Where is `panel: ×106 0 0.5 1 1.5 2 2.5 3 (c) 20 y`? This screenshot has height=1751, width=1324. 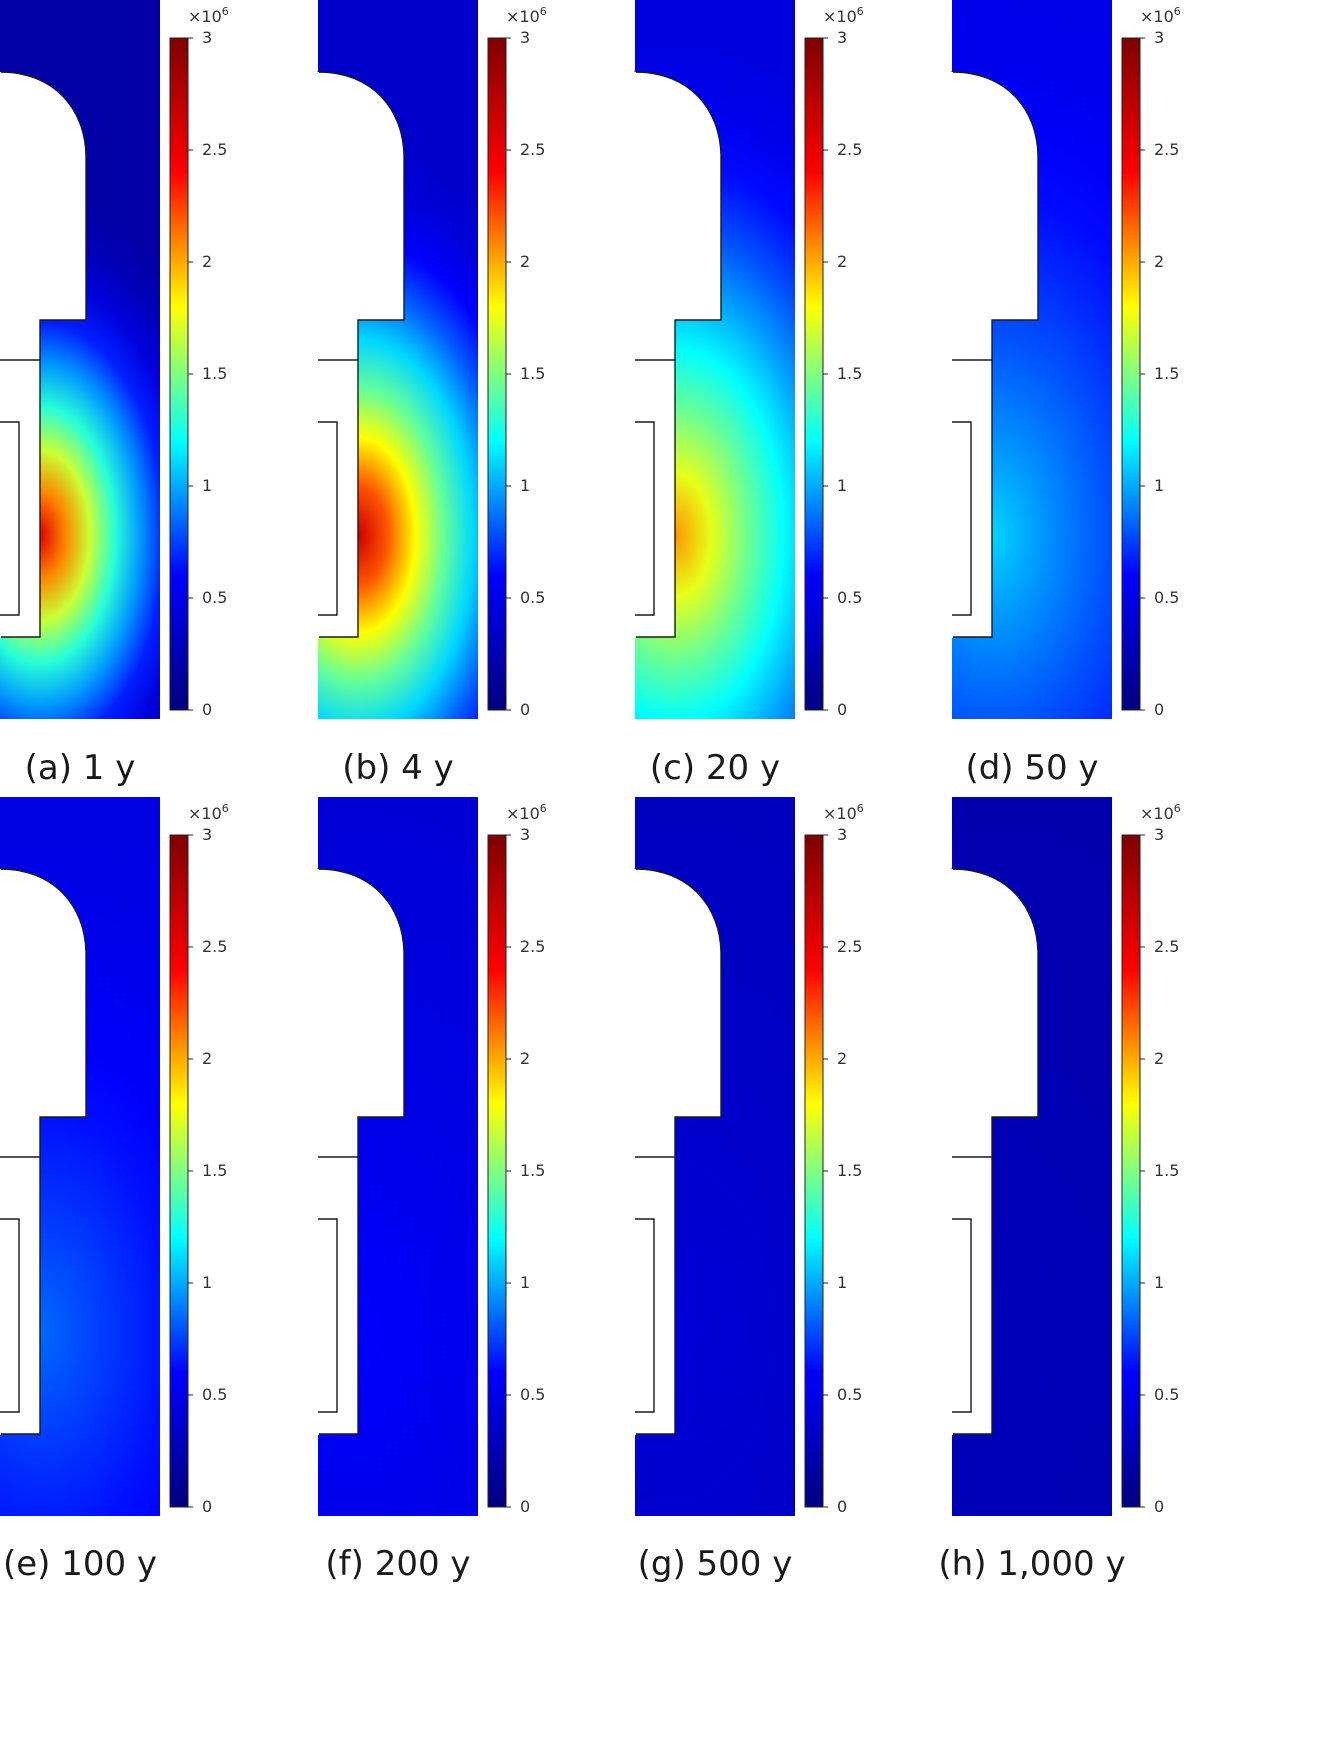
panel: ×106 0 0.5 1 1.5 2 2.5 3 (c) 20 y is located at coordinates (749, 394).